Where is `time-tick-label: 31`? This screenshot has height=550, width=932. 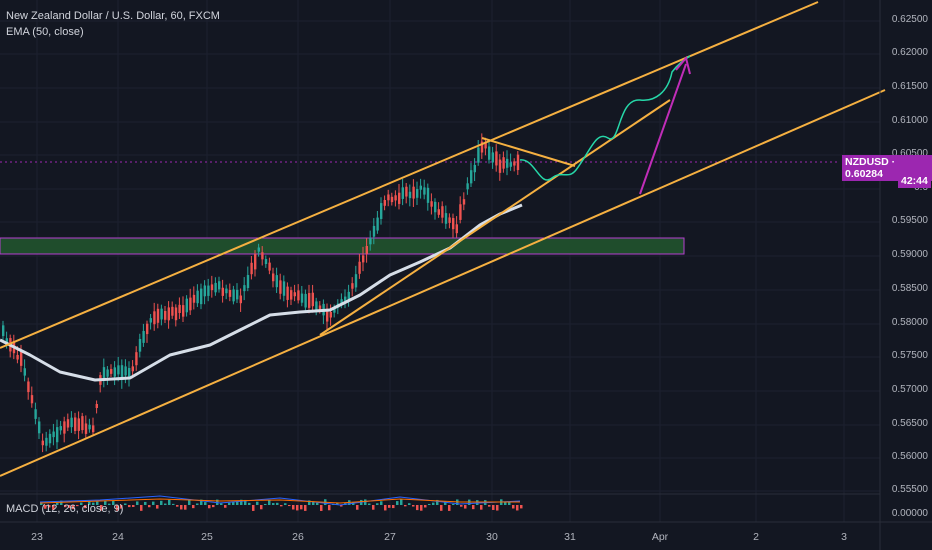
time-tick-label: 31 is located at coordinates (570, 537).